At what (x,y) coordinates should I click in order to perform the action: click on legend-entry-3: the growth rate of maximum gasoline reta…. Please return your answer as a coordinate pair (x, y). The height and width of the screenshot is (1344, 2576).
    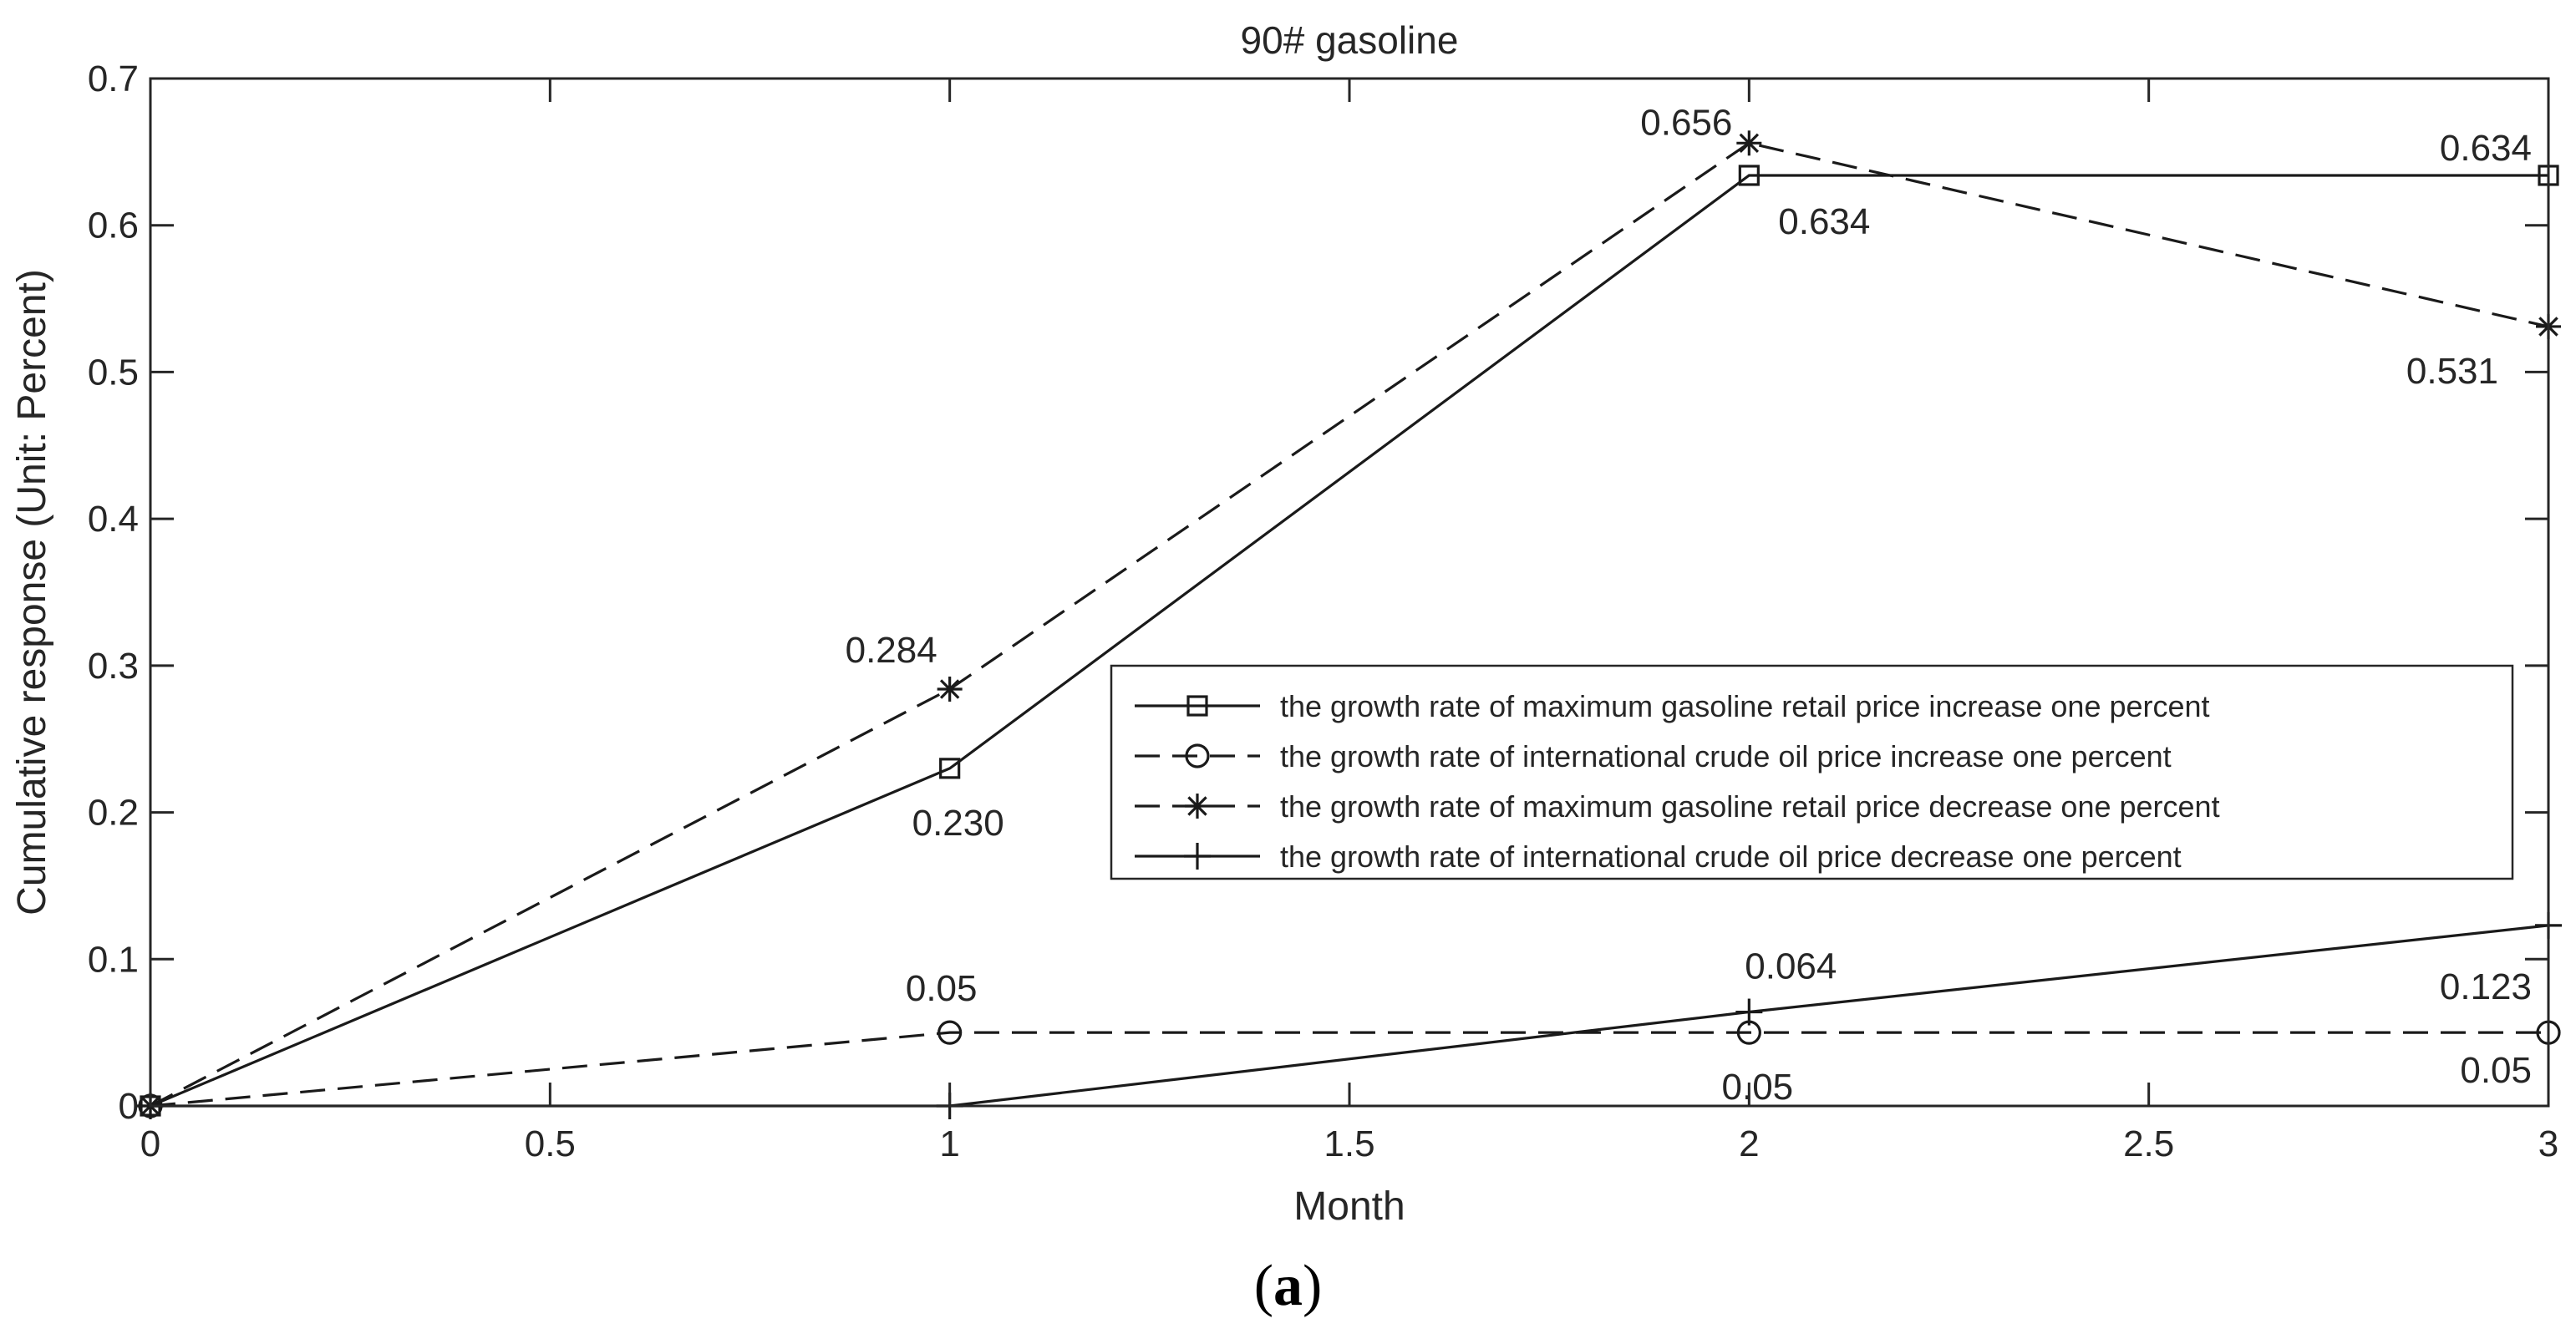
    Looking at the image, I should click on (1678, 807).